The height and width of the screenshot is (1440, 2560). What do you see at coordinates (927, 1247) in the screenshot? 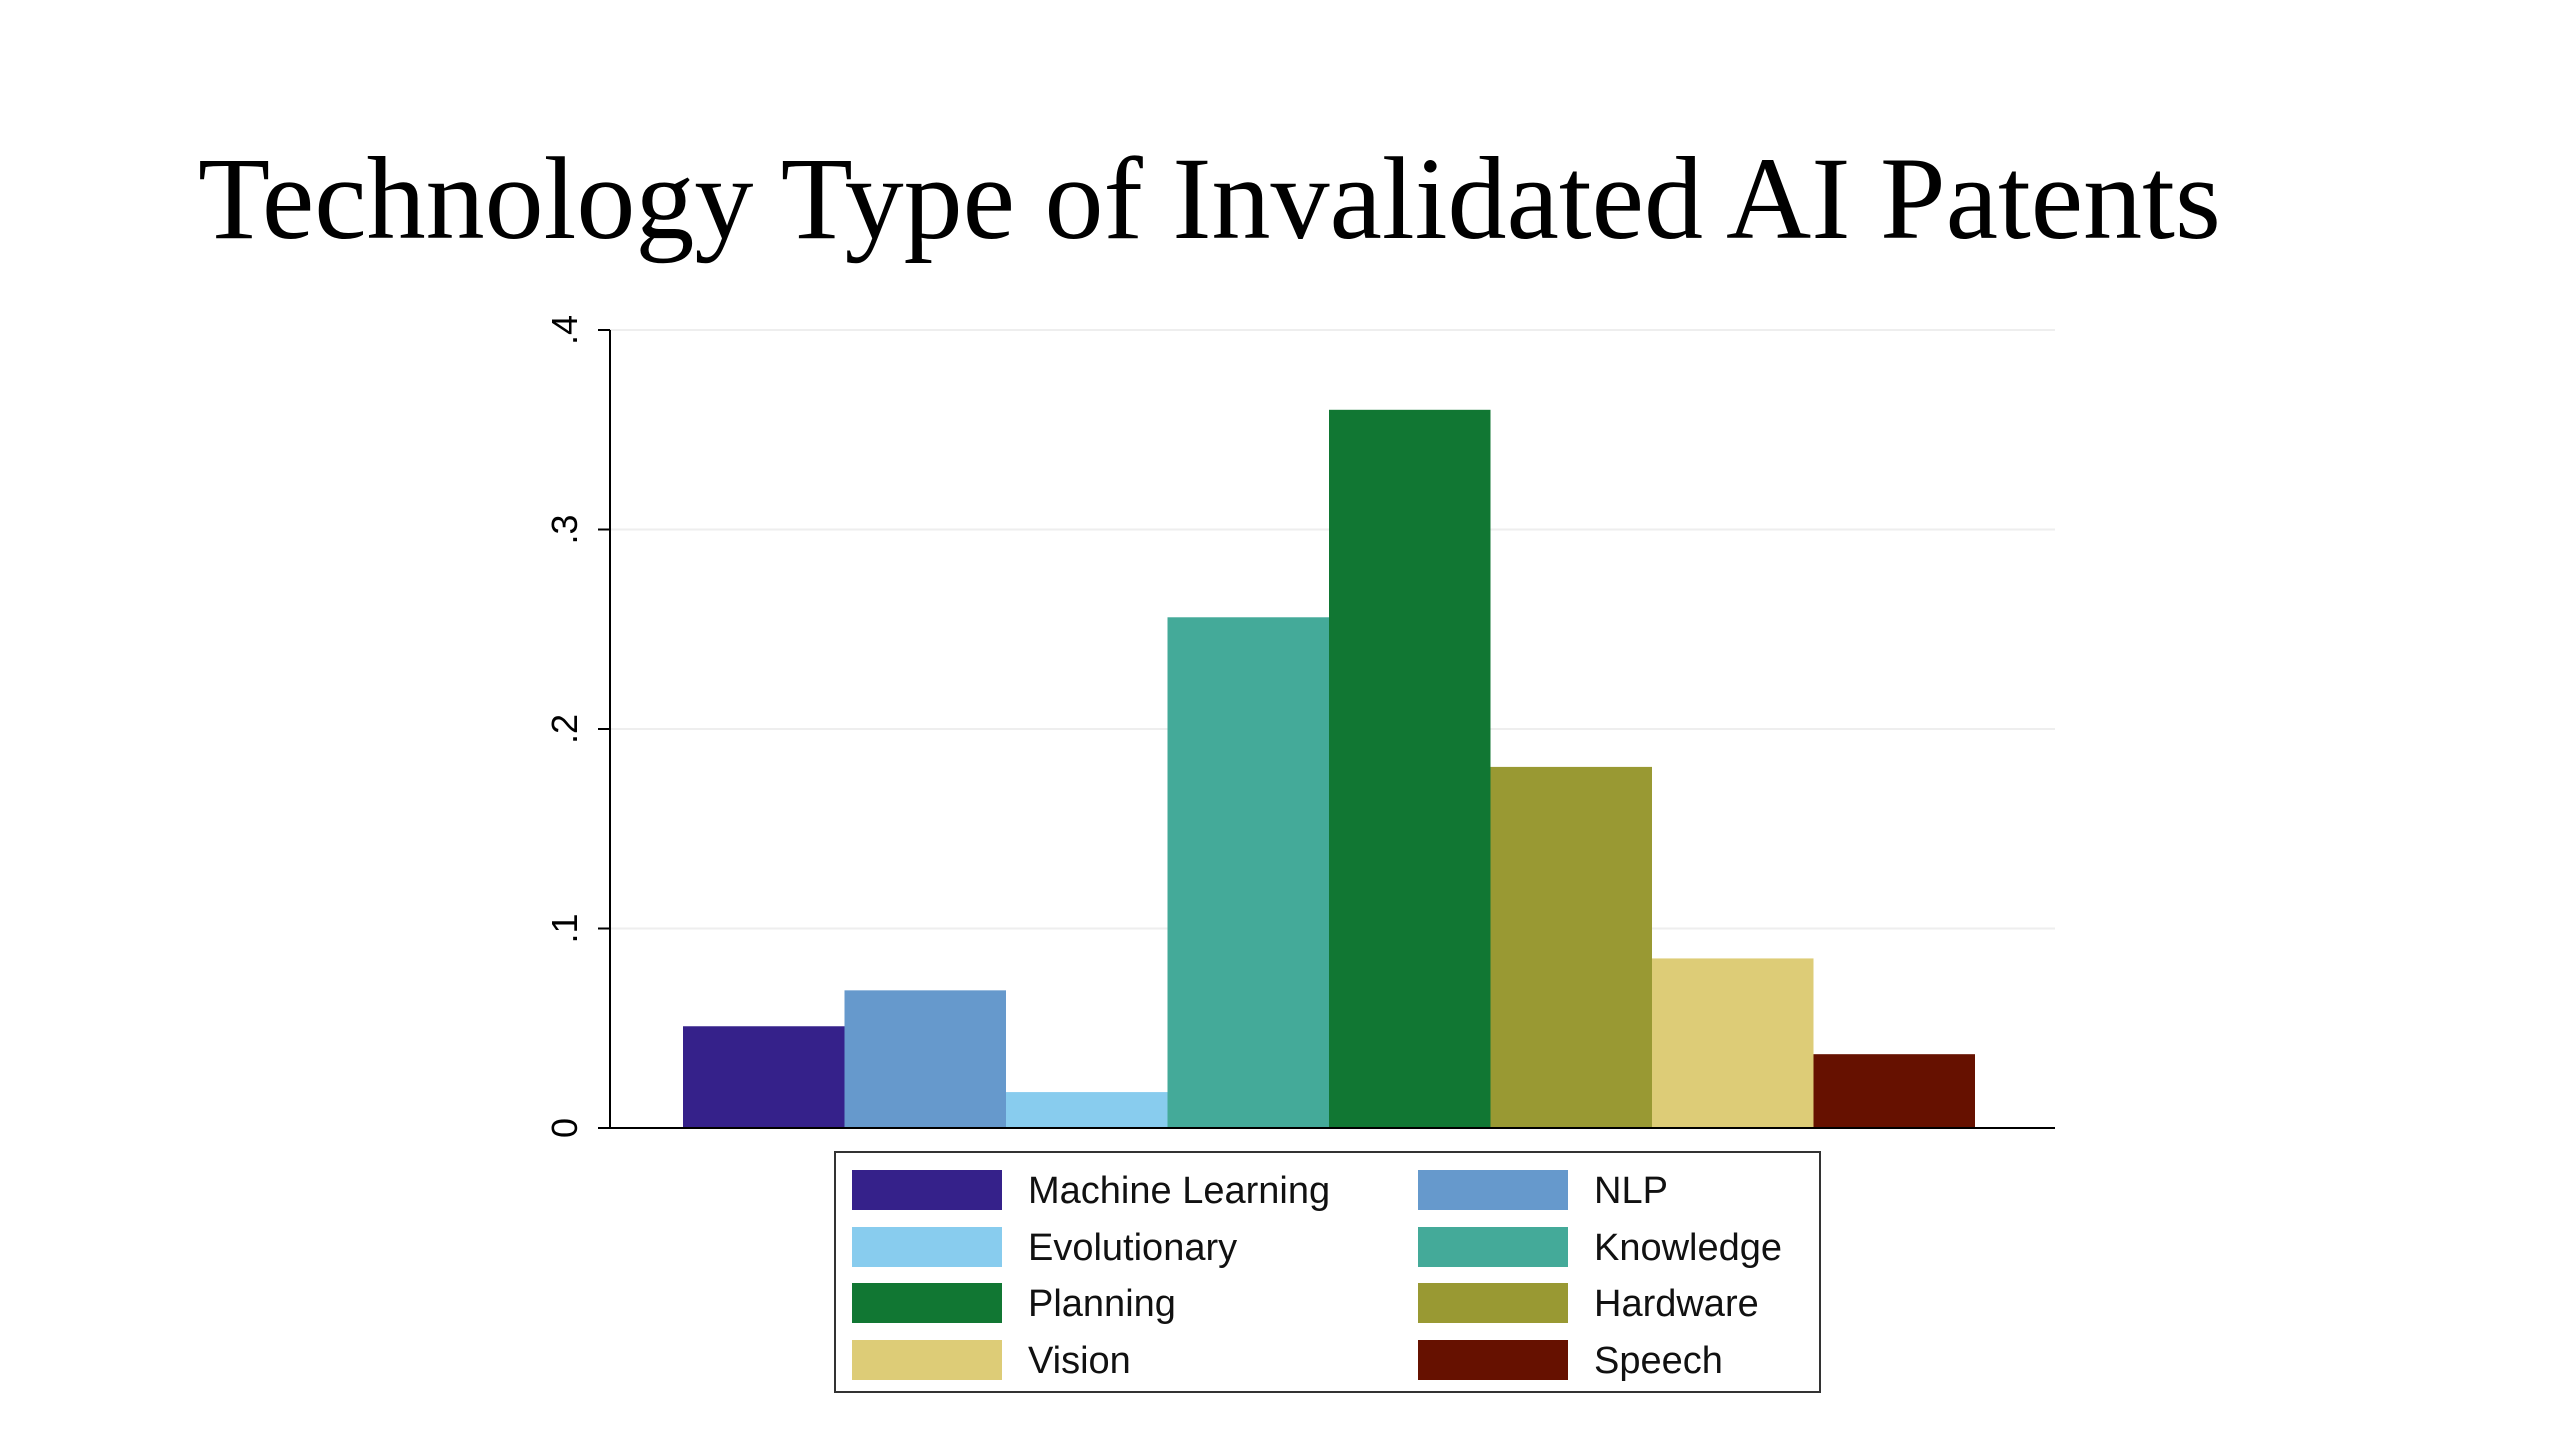
I see `legend-swatch-evolutionary` at bounding box center [927, 1247].